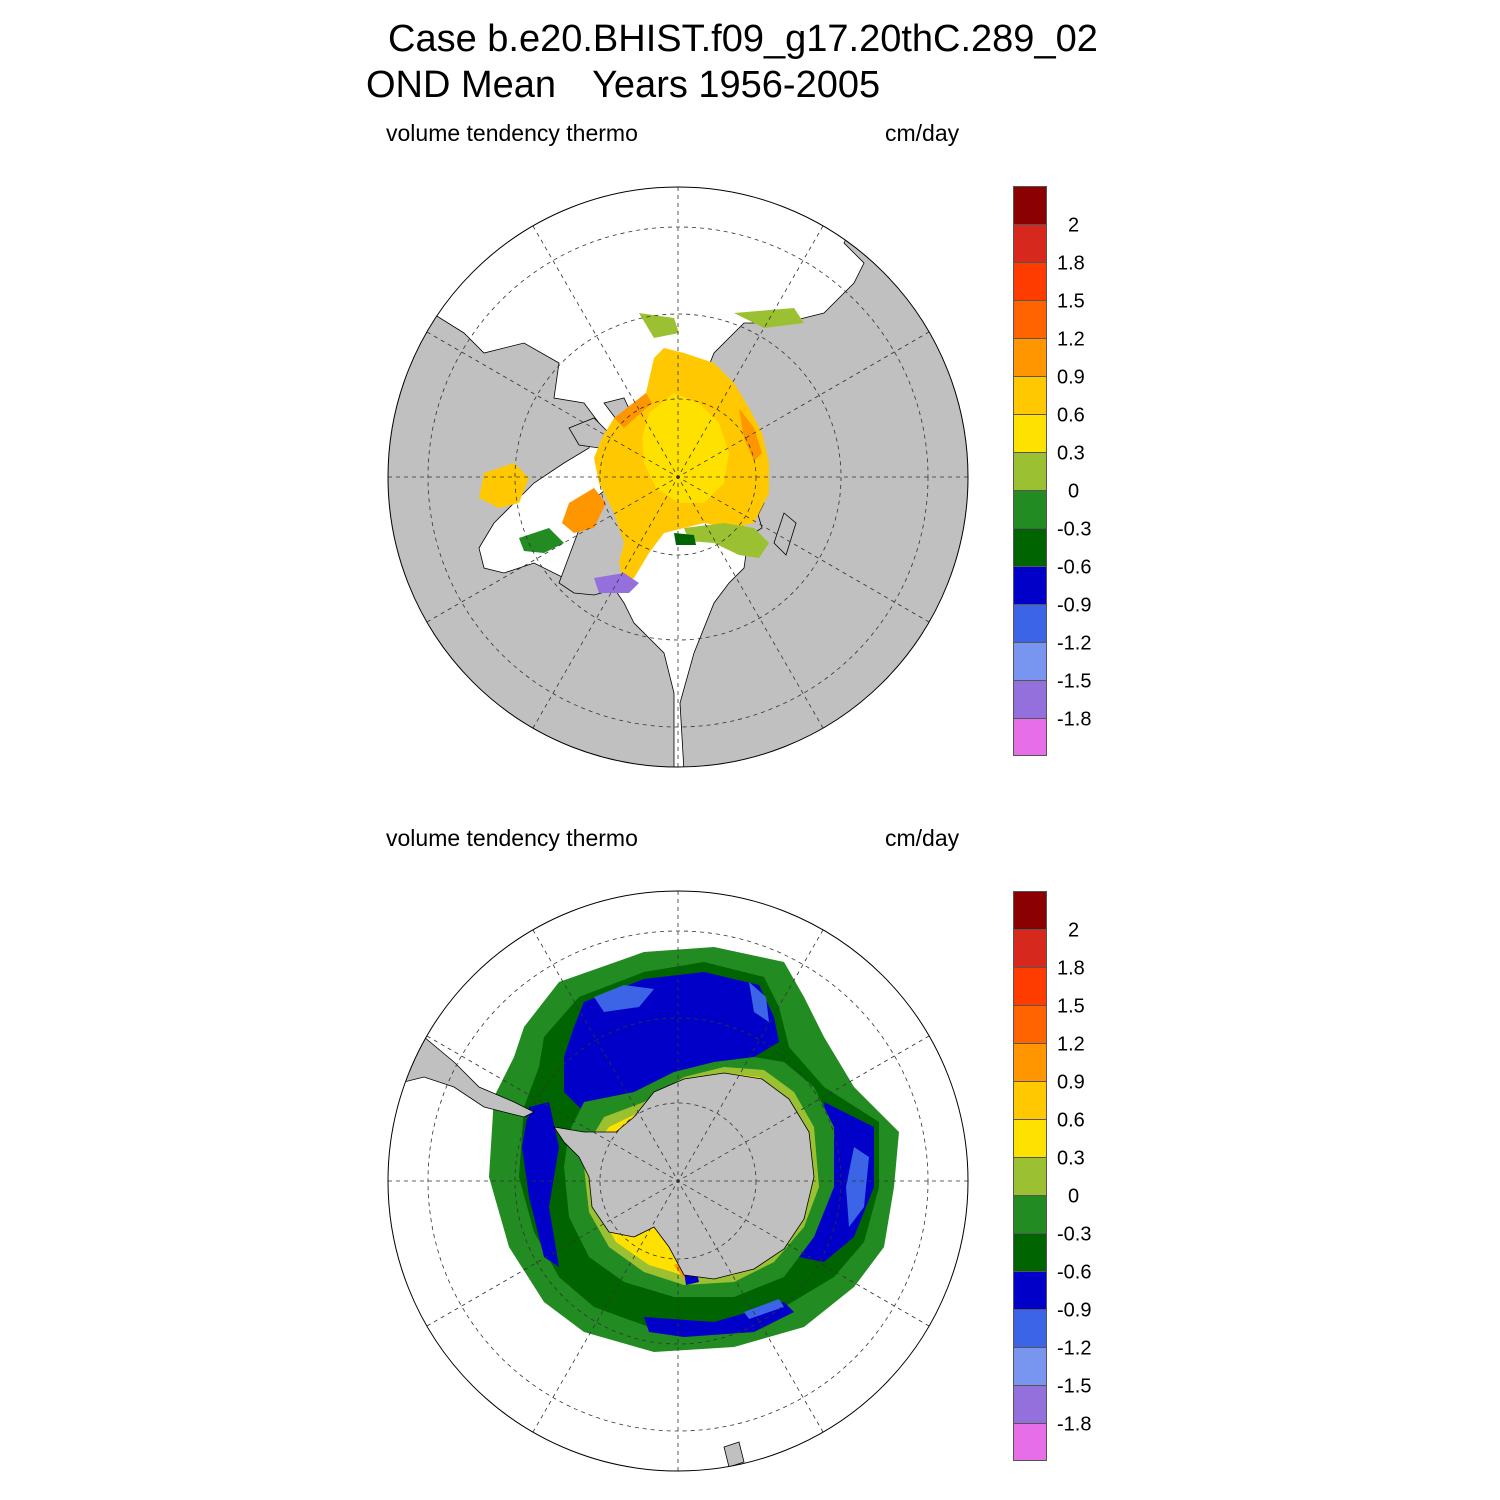 The image size is (1500, 1500). I want to click on north-cbar-label: -0.6, so click(1074, 567).